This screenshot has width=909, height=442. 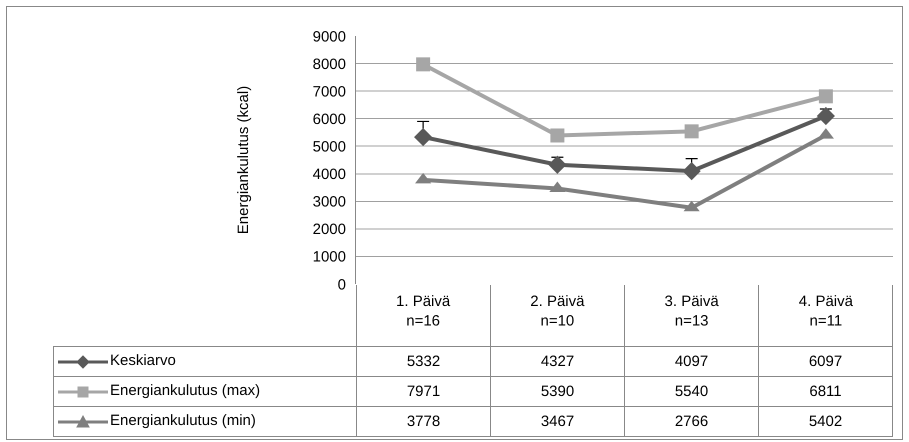 I want to click on data-label: 4327, so click(x=557, y=361).